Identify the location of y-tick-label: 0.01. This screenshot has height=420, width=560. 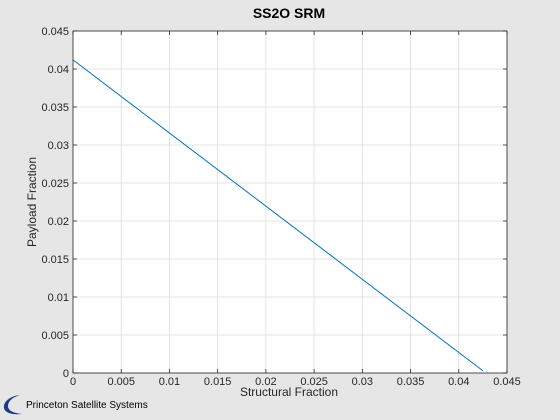
(58, 298).